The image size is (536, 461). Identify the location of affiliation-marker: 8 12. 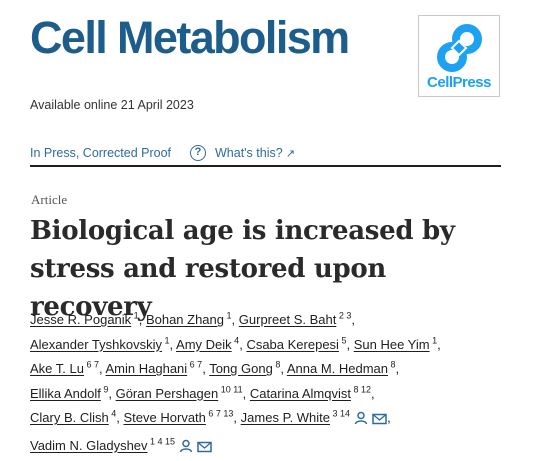
(361, 389).